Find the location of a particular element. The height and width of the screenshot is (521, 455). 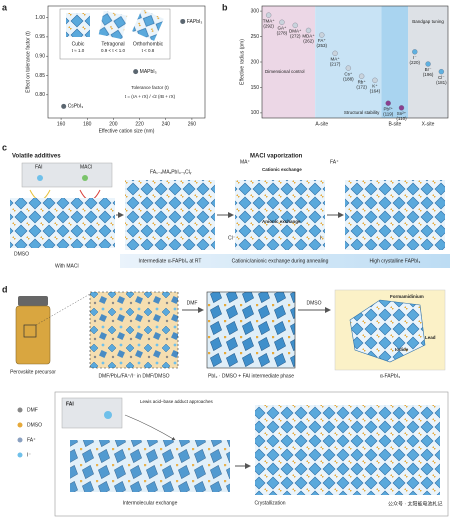

caption: PbI₂ · DMSO + FAI intermediate phase is located at coordinates (251, 376).